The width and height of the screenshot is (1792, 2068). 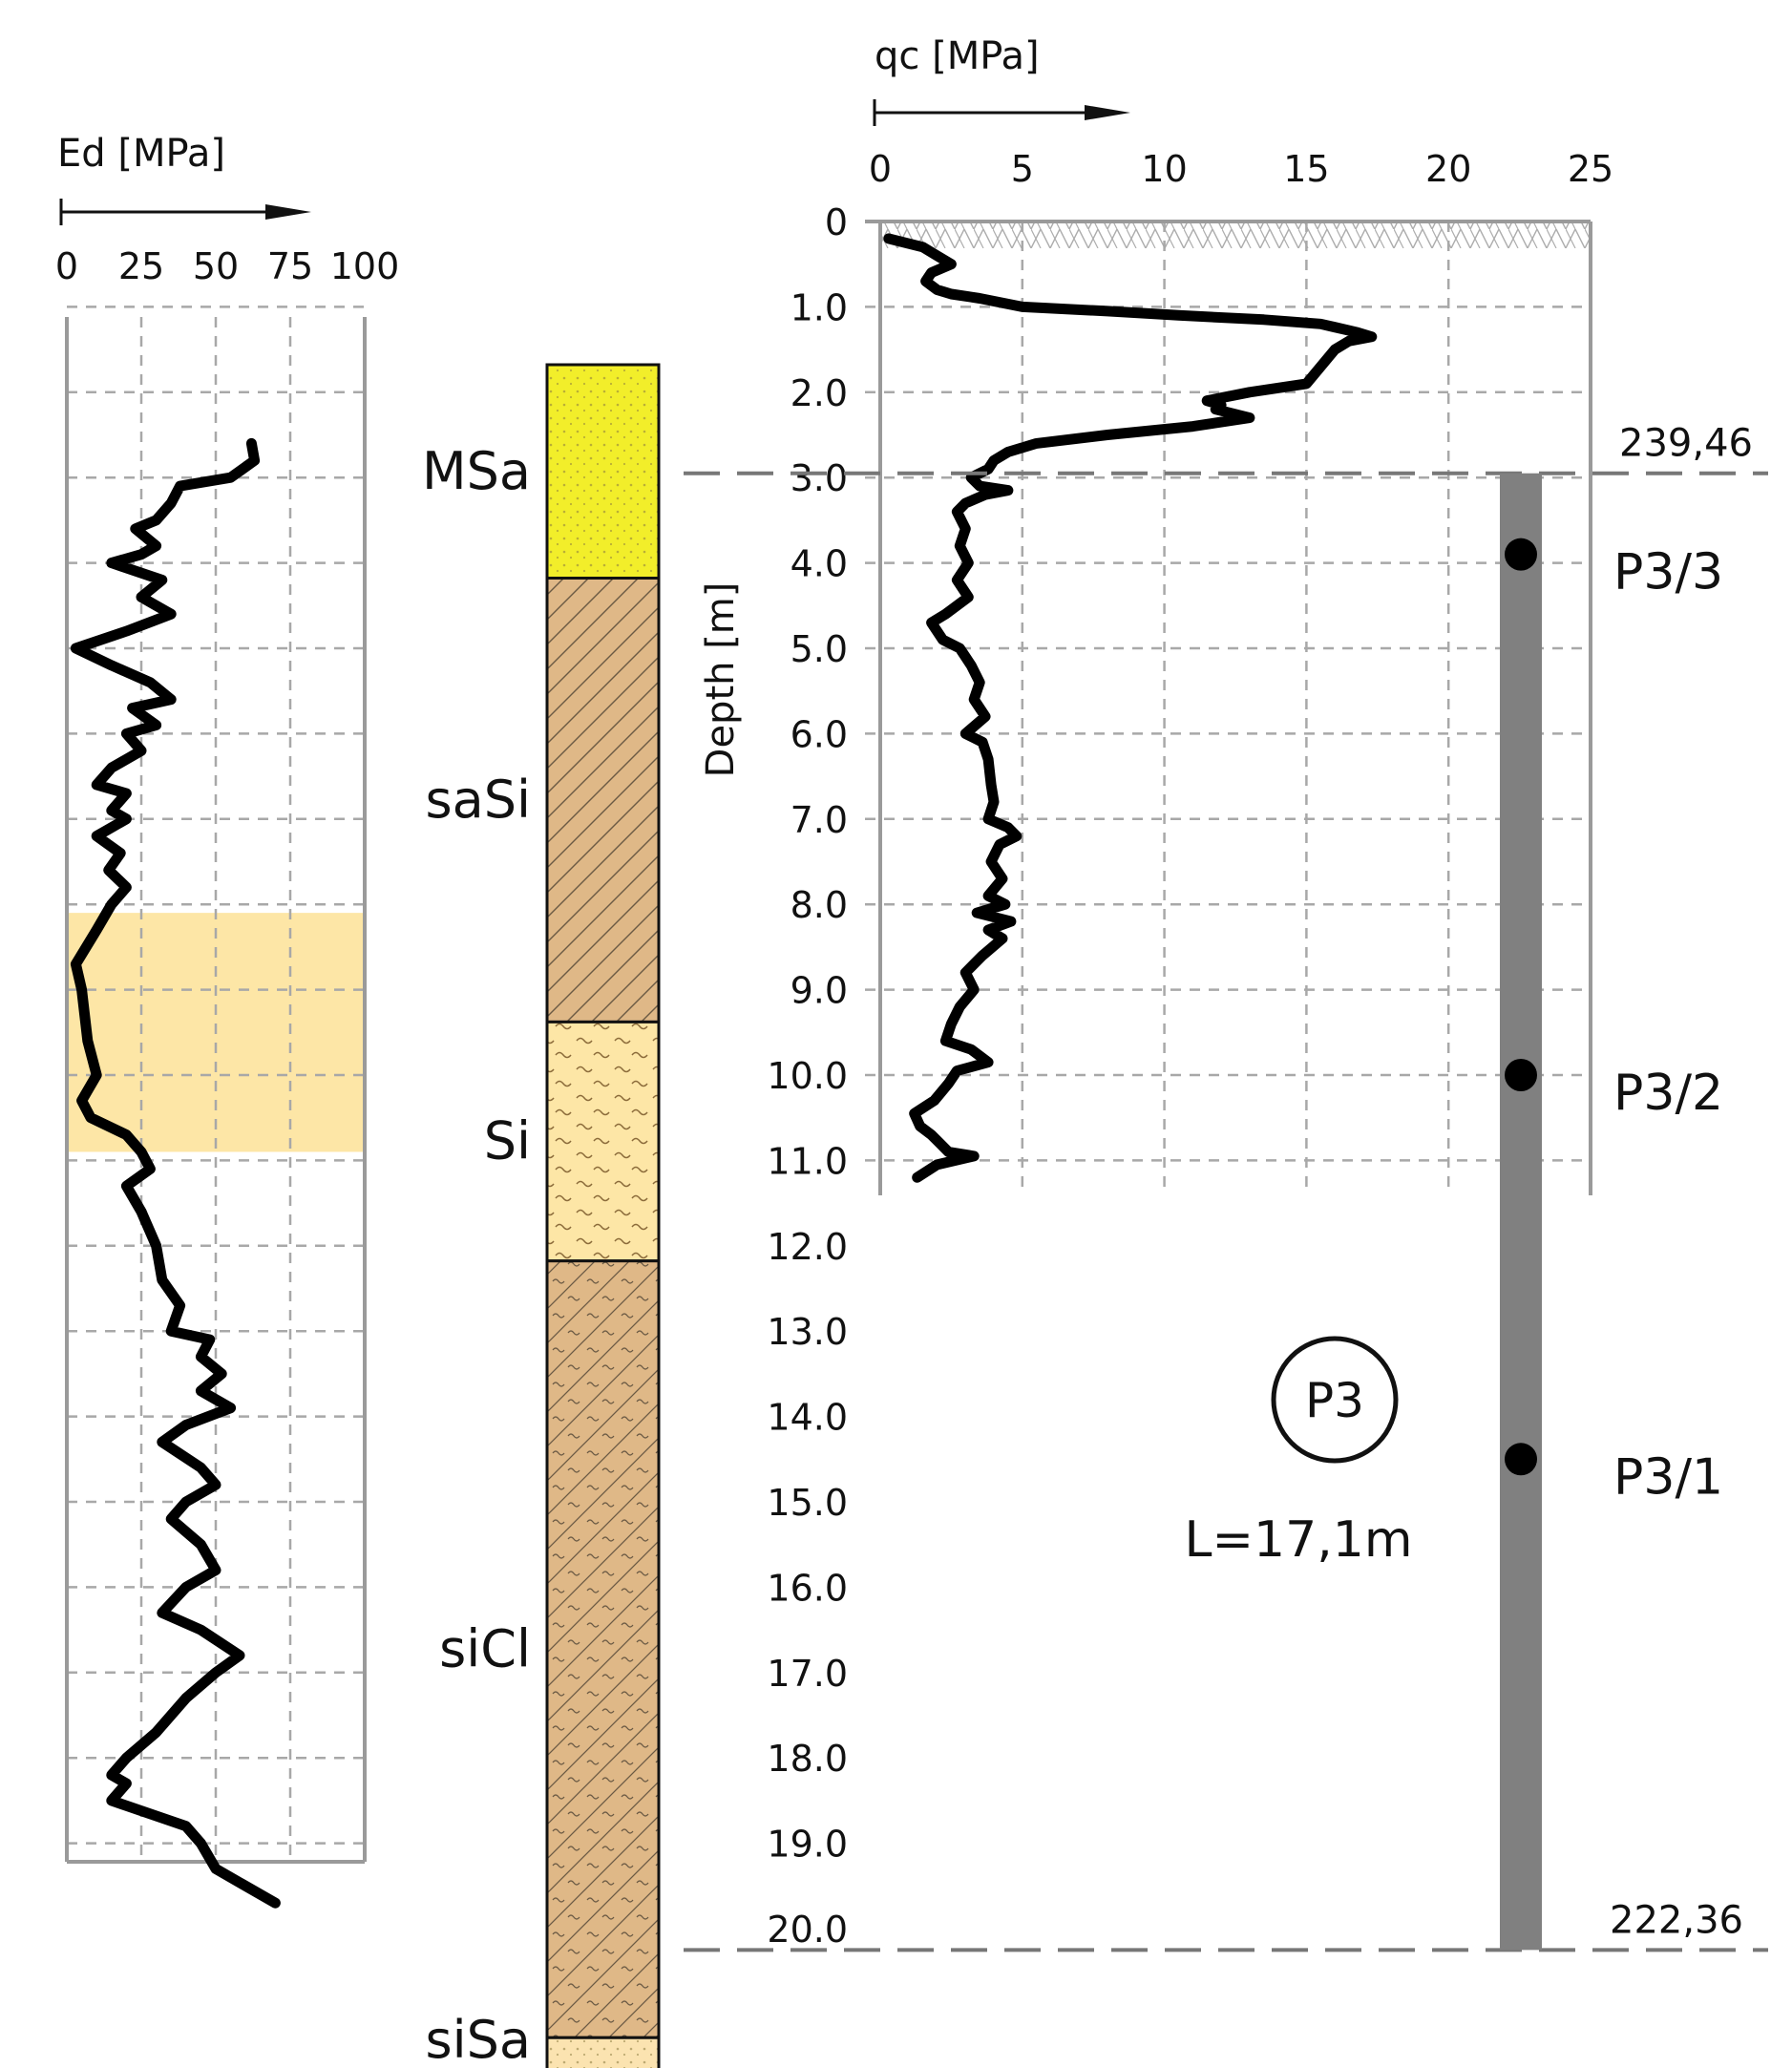 What do you see at coordinates (808, 1759) in the screenshot?
I see `qc-y-tick-label: 18.0` at bounding box center [808, 1759].